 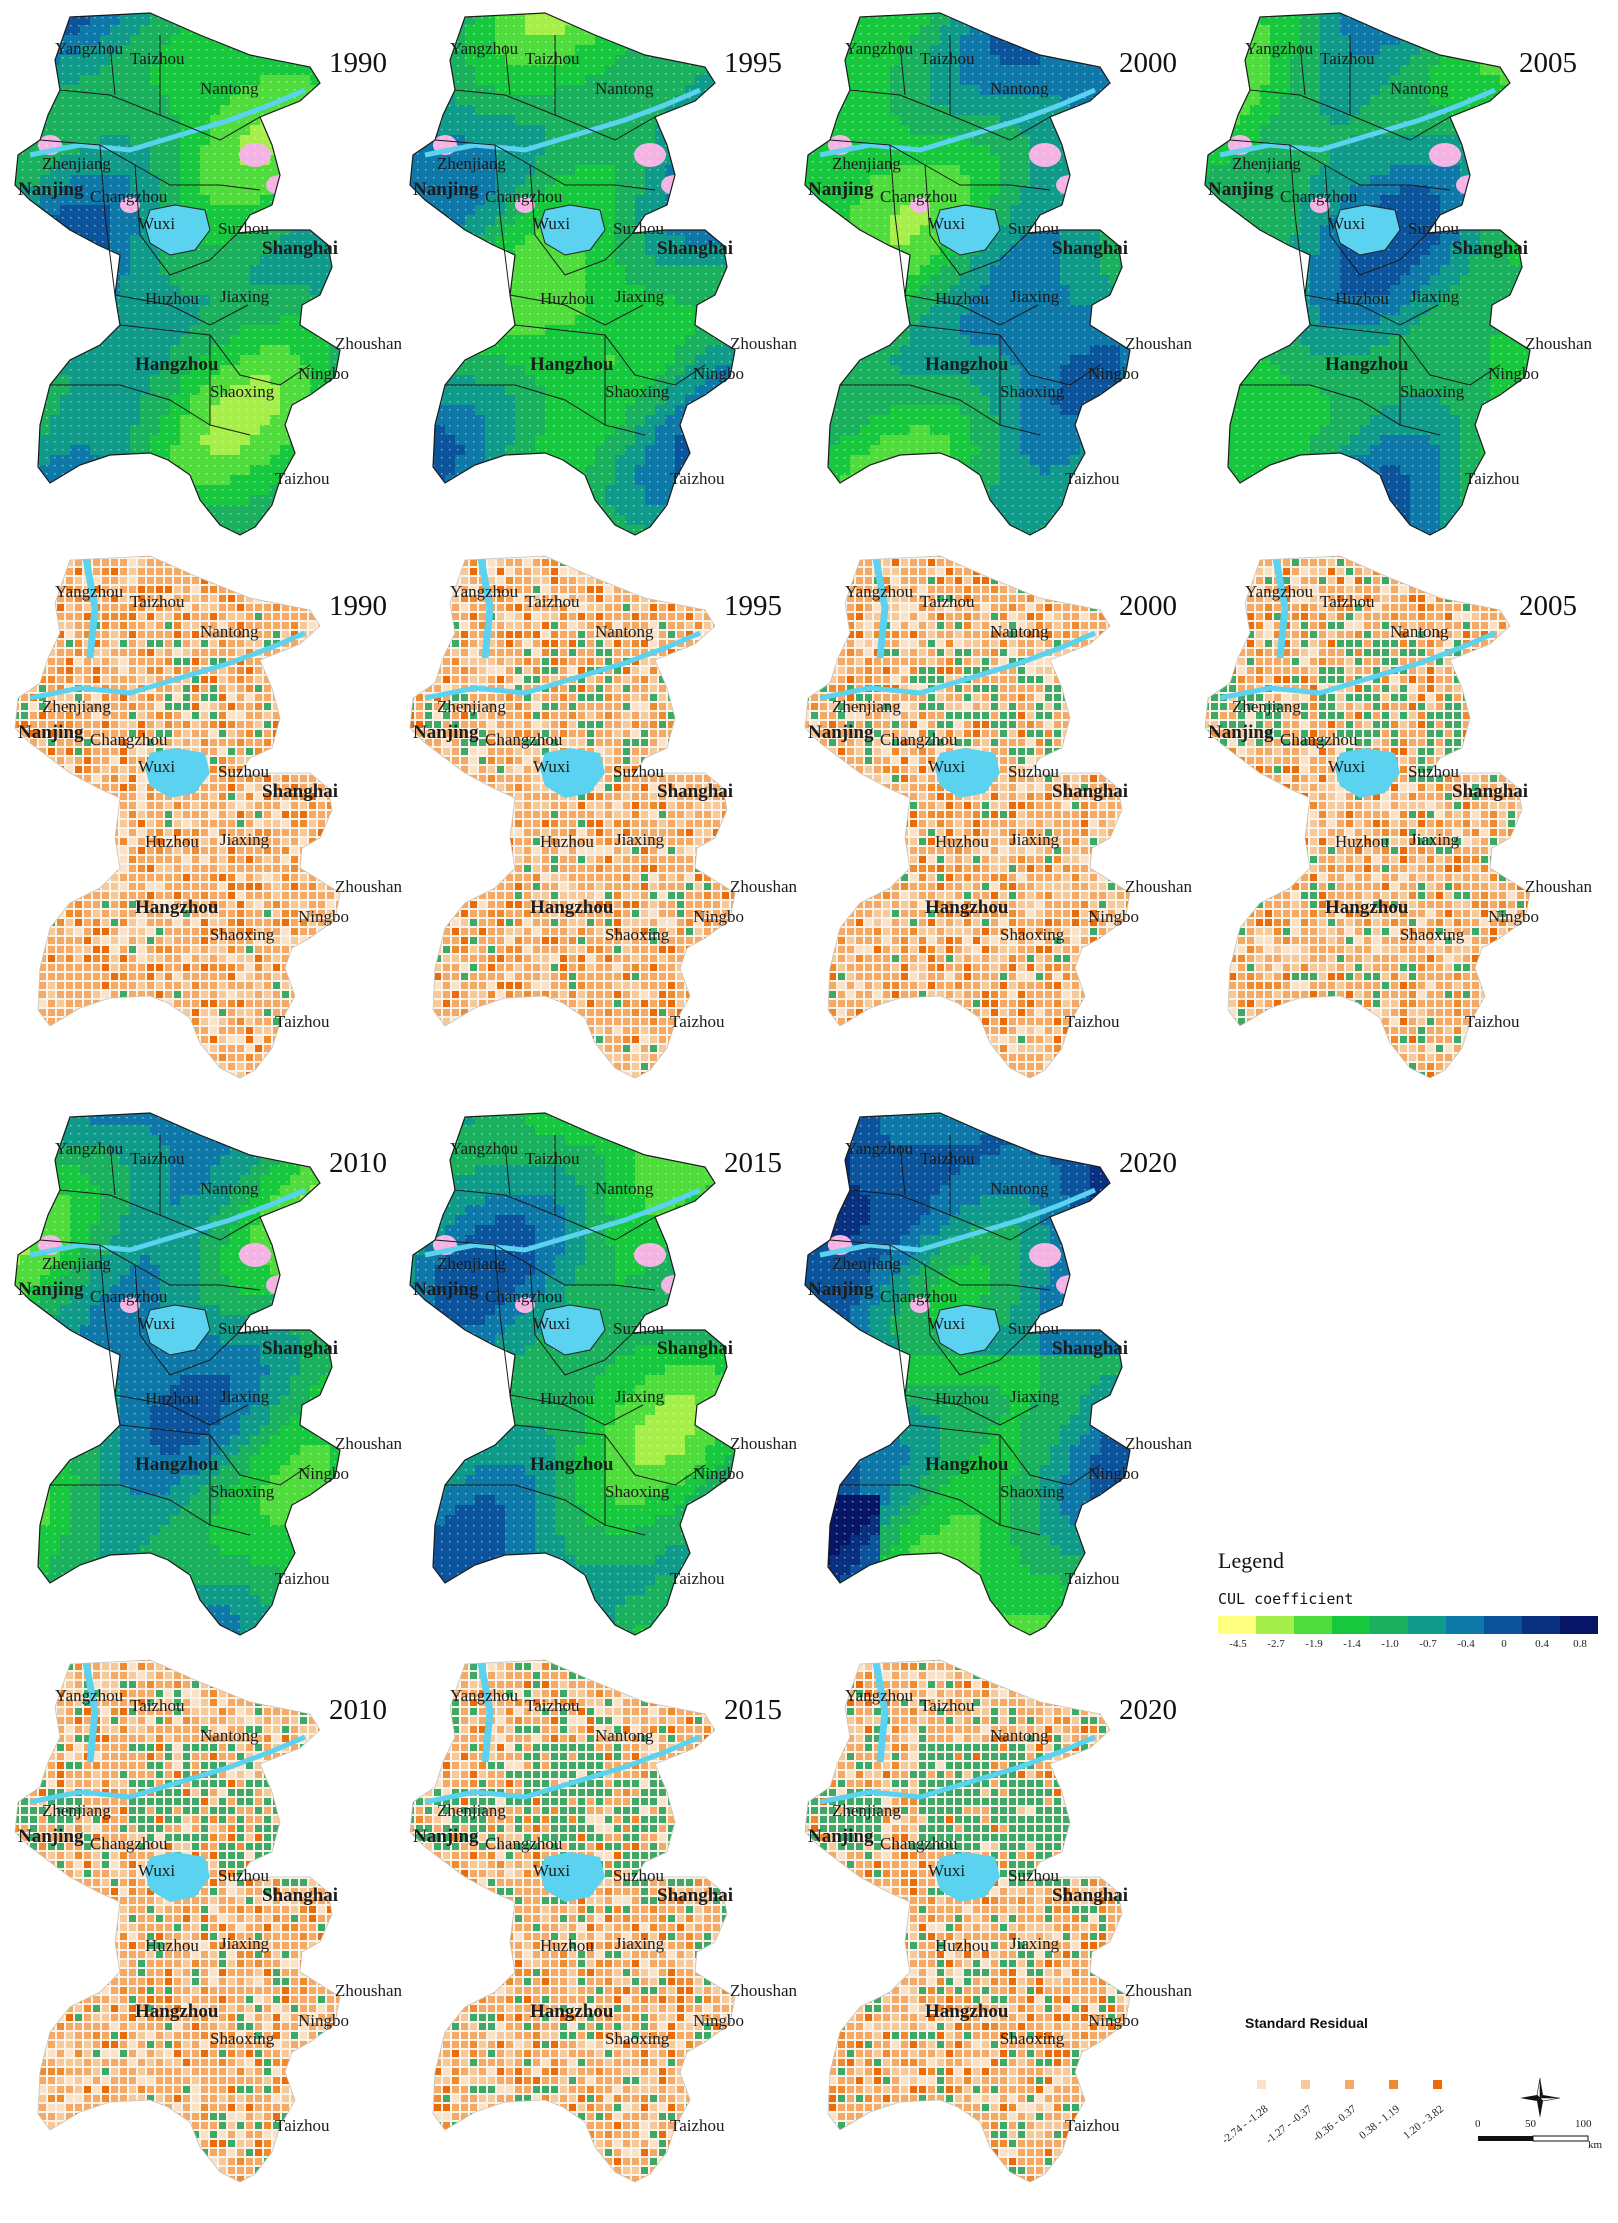 What do you see at coordinates (1148, 1163) in the screenshot?
I see `year-label: 2020` at bounding box center [1148, 1163].